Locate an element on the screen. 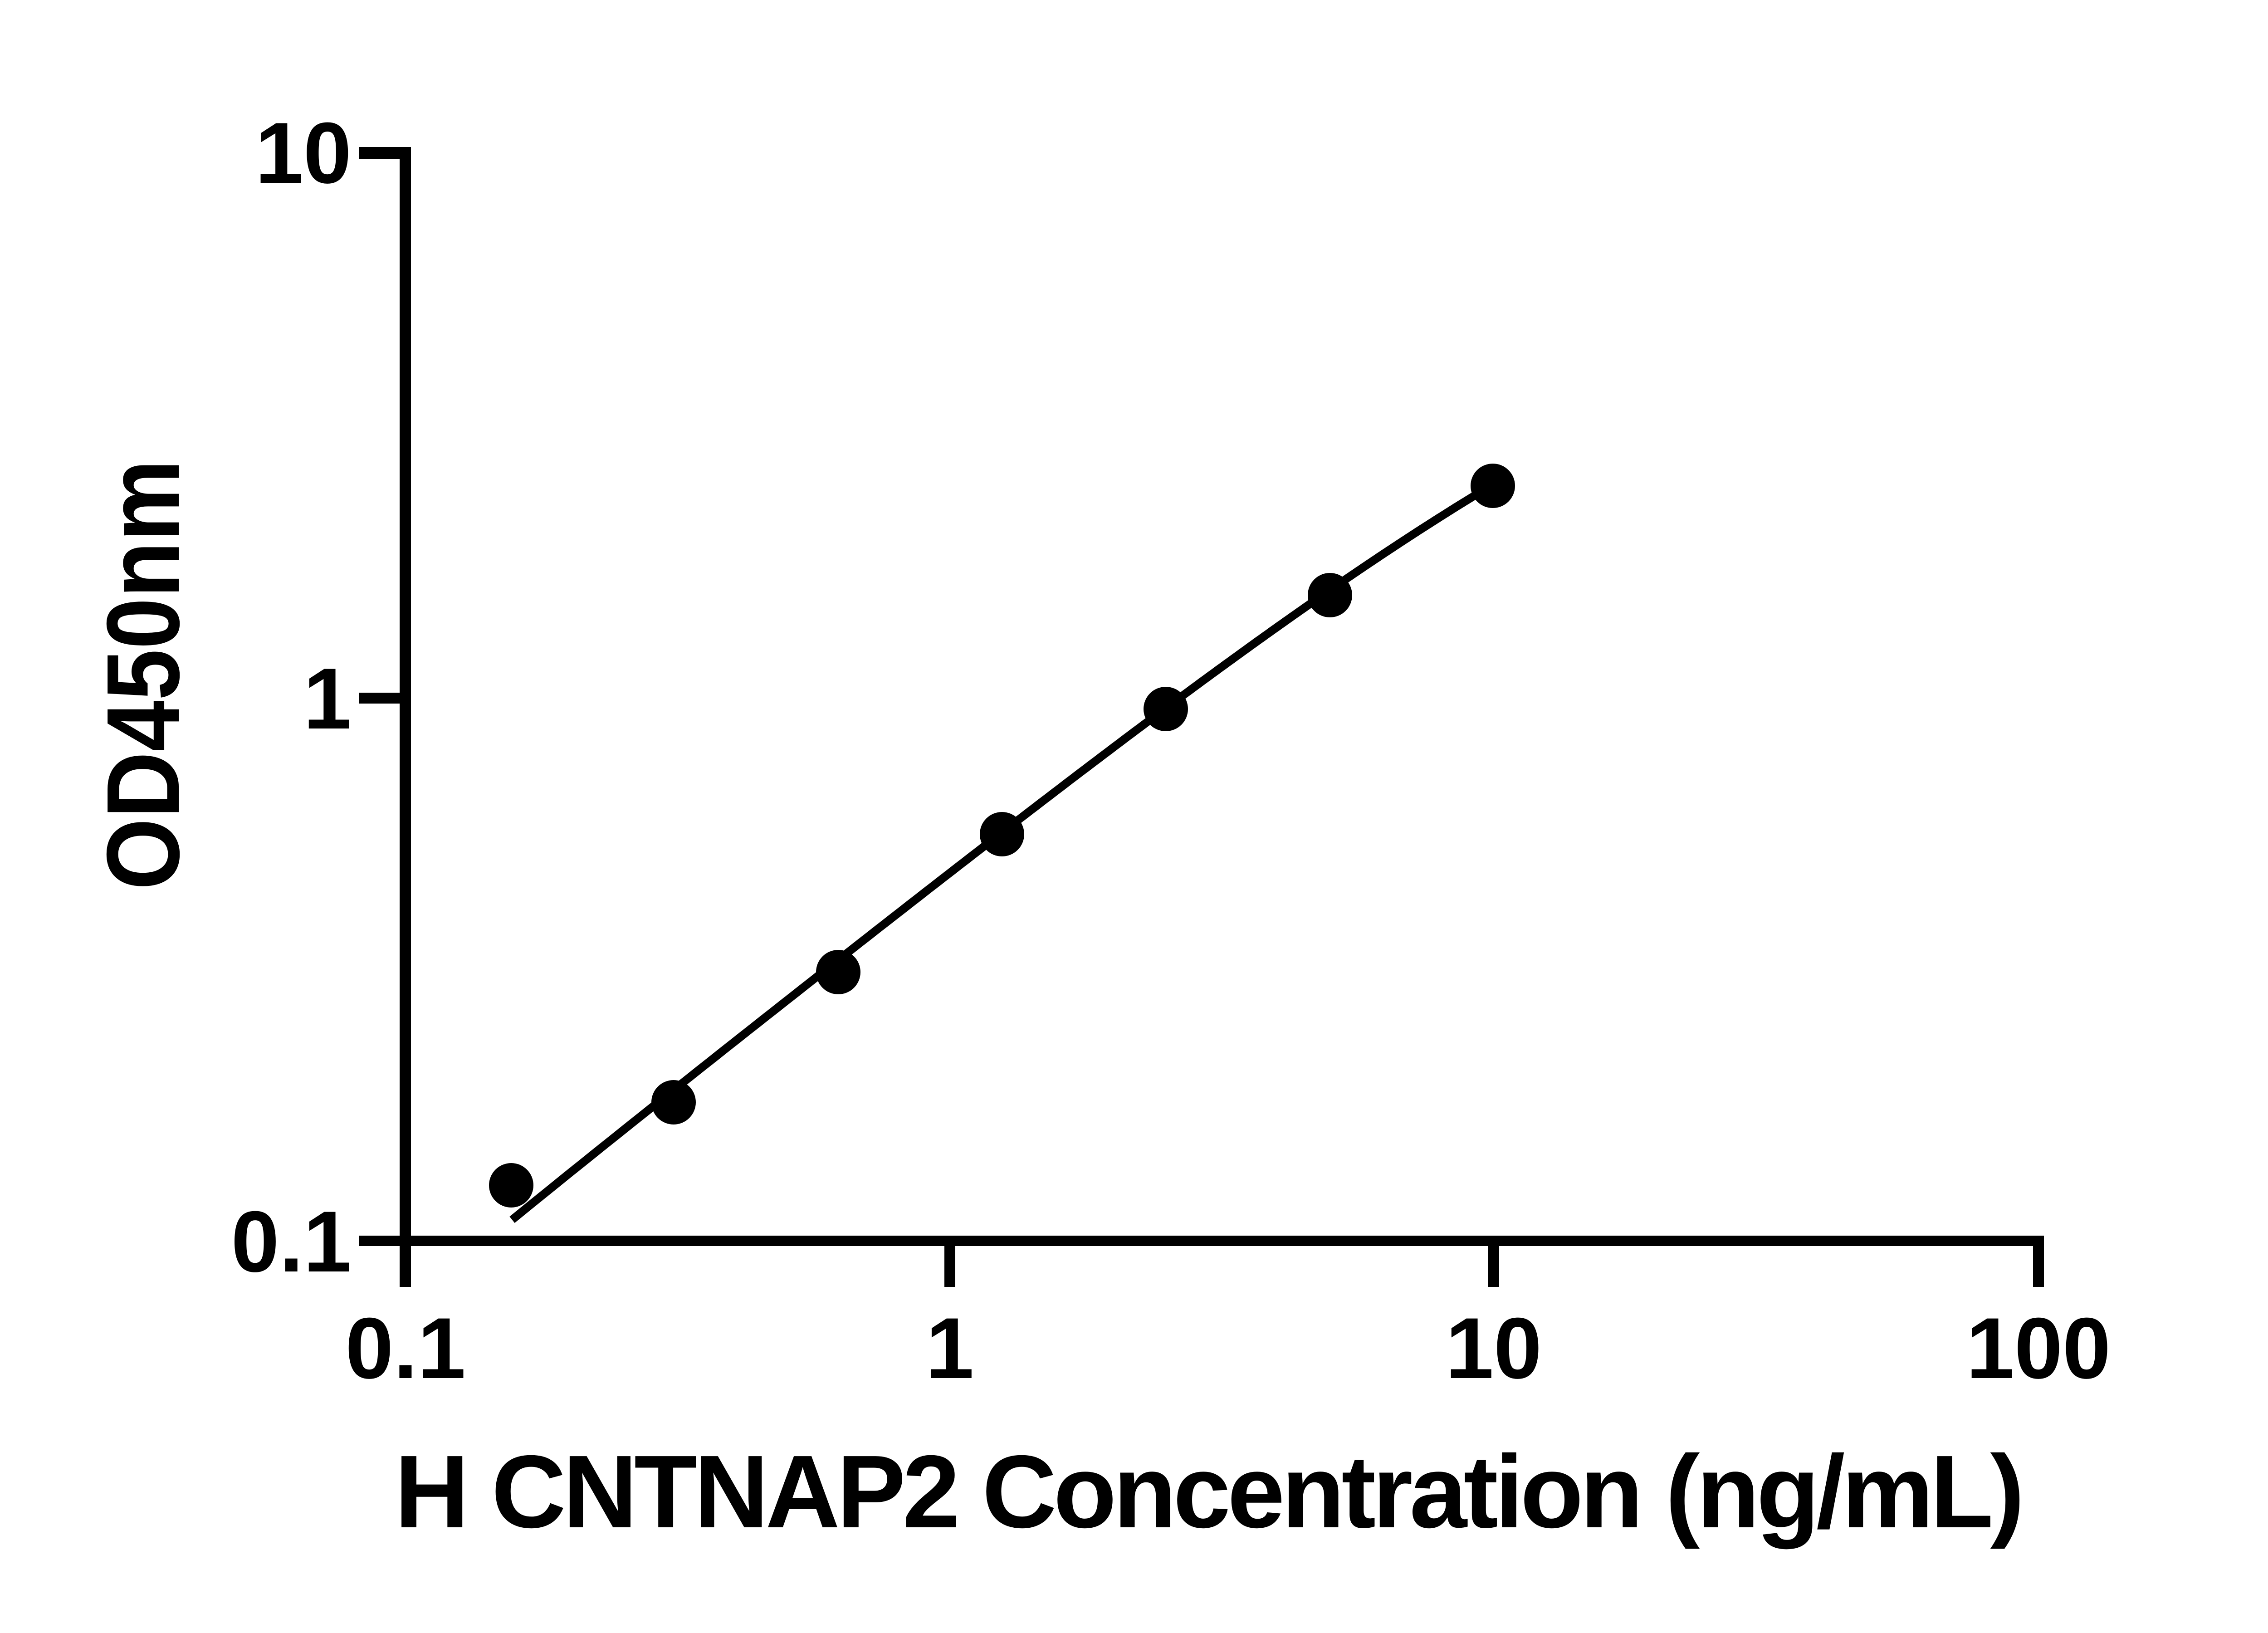  svg-text: OD450nm is located at coordinates (144, 675).